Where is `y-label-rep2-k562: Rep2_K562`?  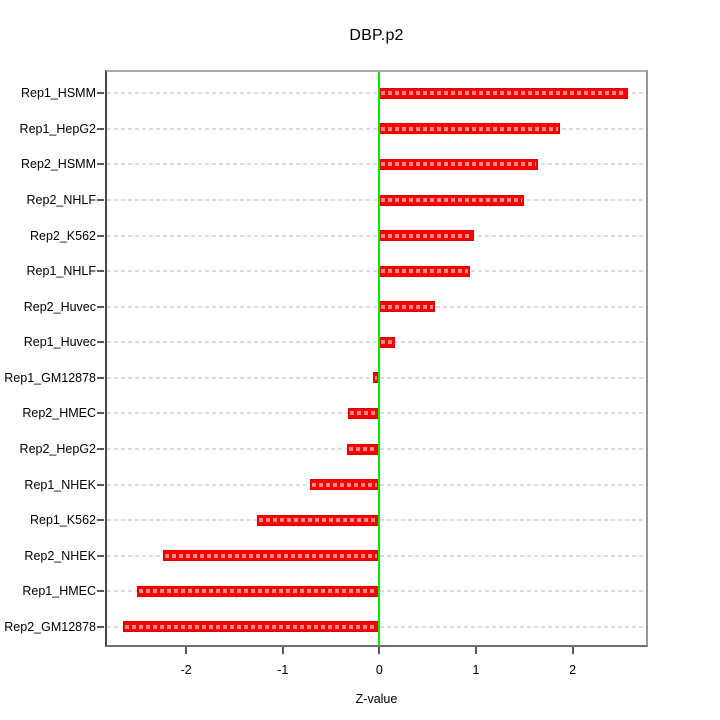 y-label-rep2-k562: Rep2_K562 is located at coordinates (62, 235).